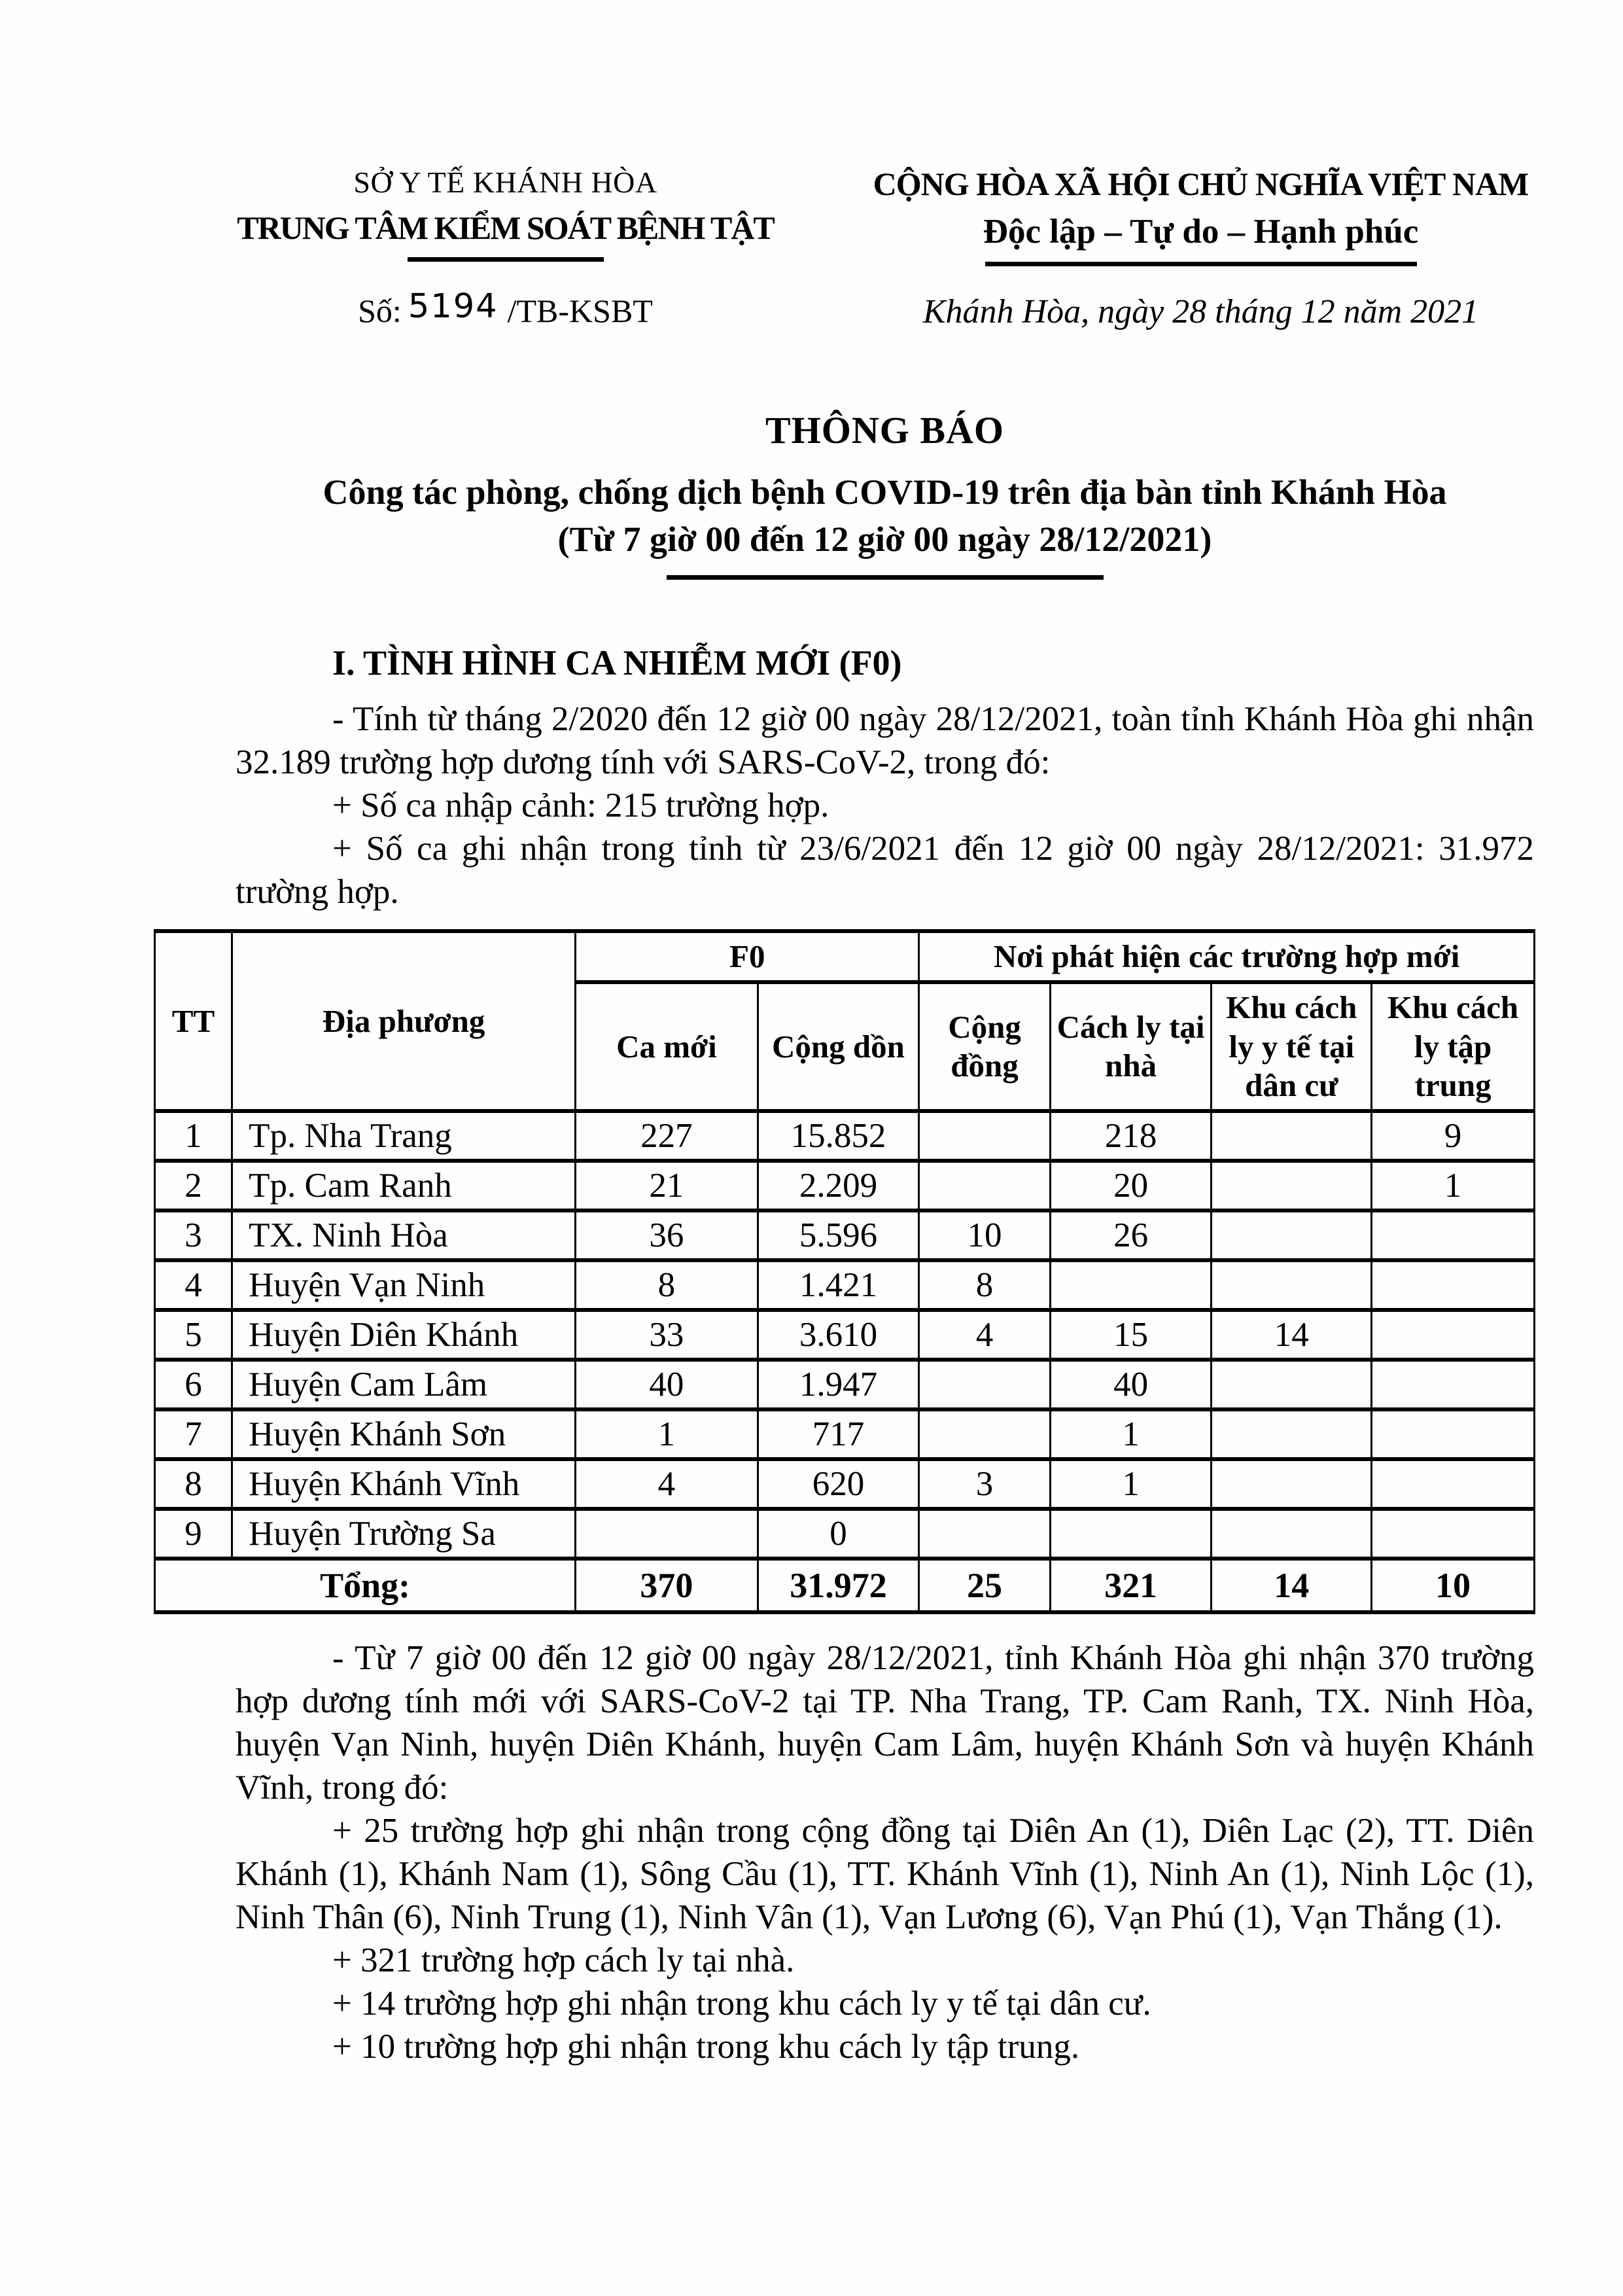 The image size is (1623, 2296). What do you see at coordinates (580, 311) in the screenshot?
I see `doc-number-suffix: /TB-KSBT` at bounding box center [580, 311].